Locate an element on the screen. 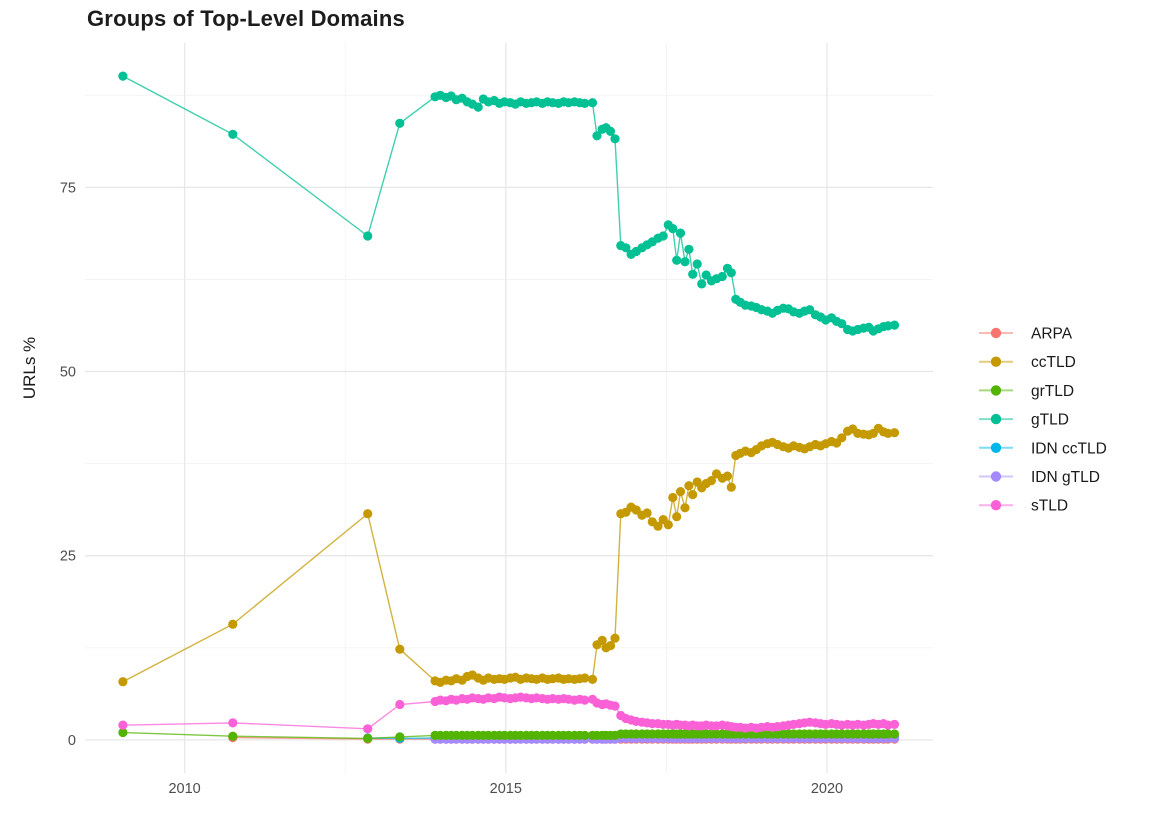  legend-label: ccTLD is located at coordinates (1053, 362).